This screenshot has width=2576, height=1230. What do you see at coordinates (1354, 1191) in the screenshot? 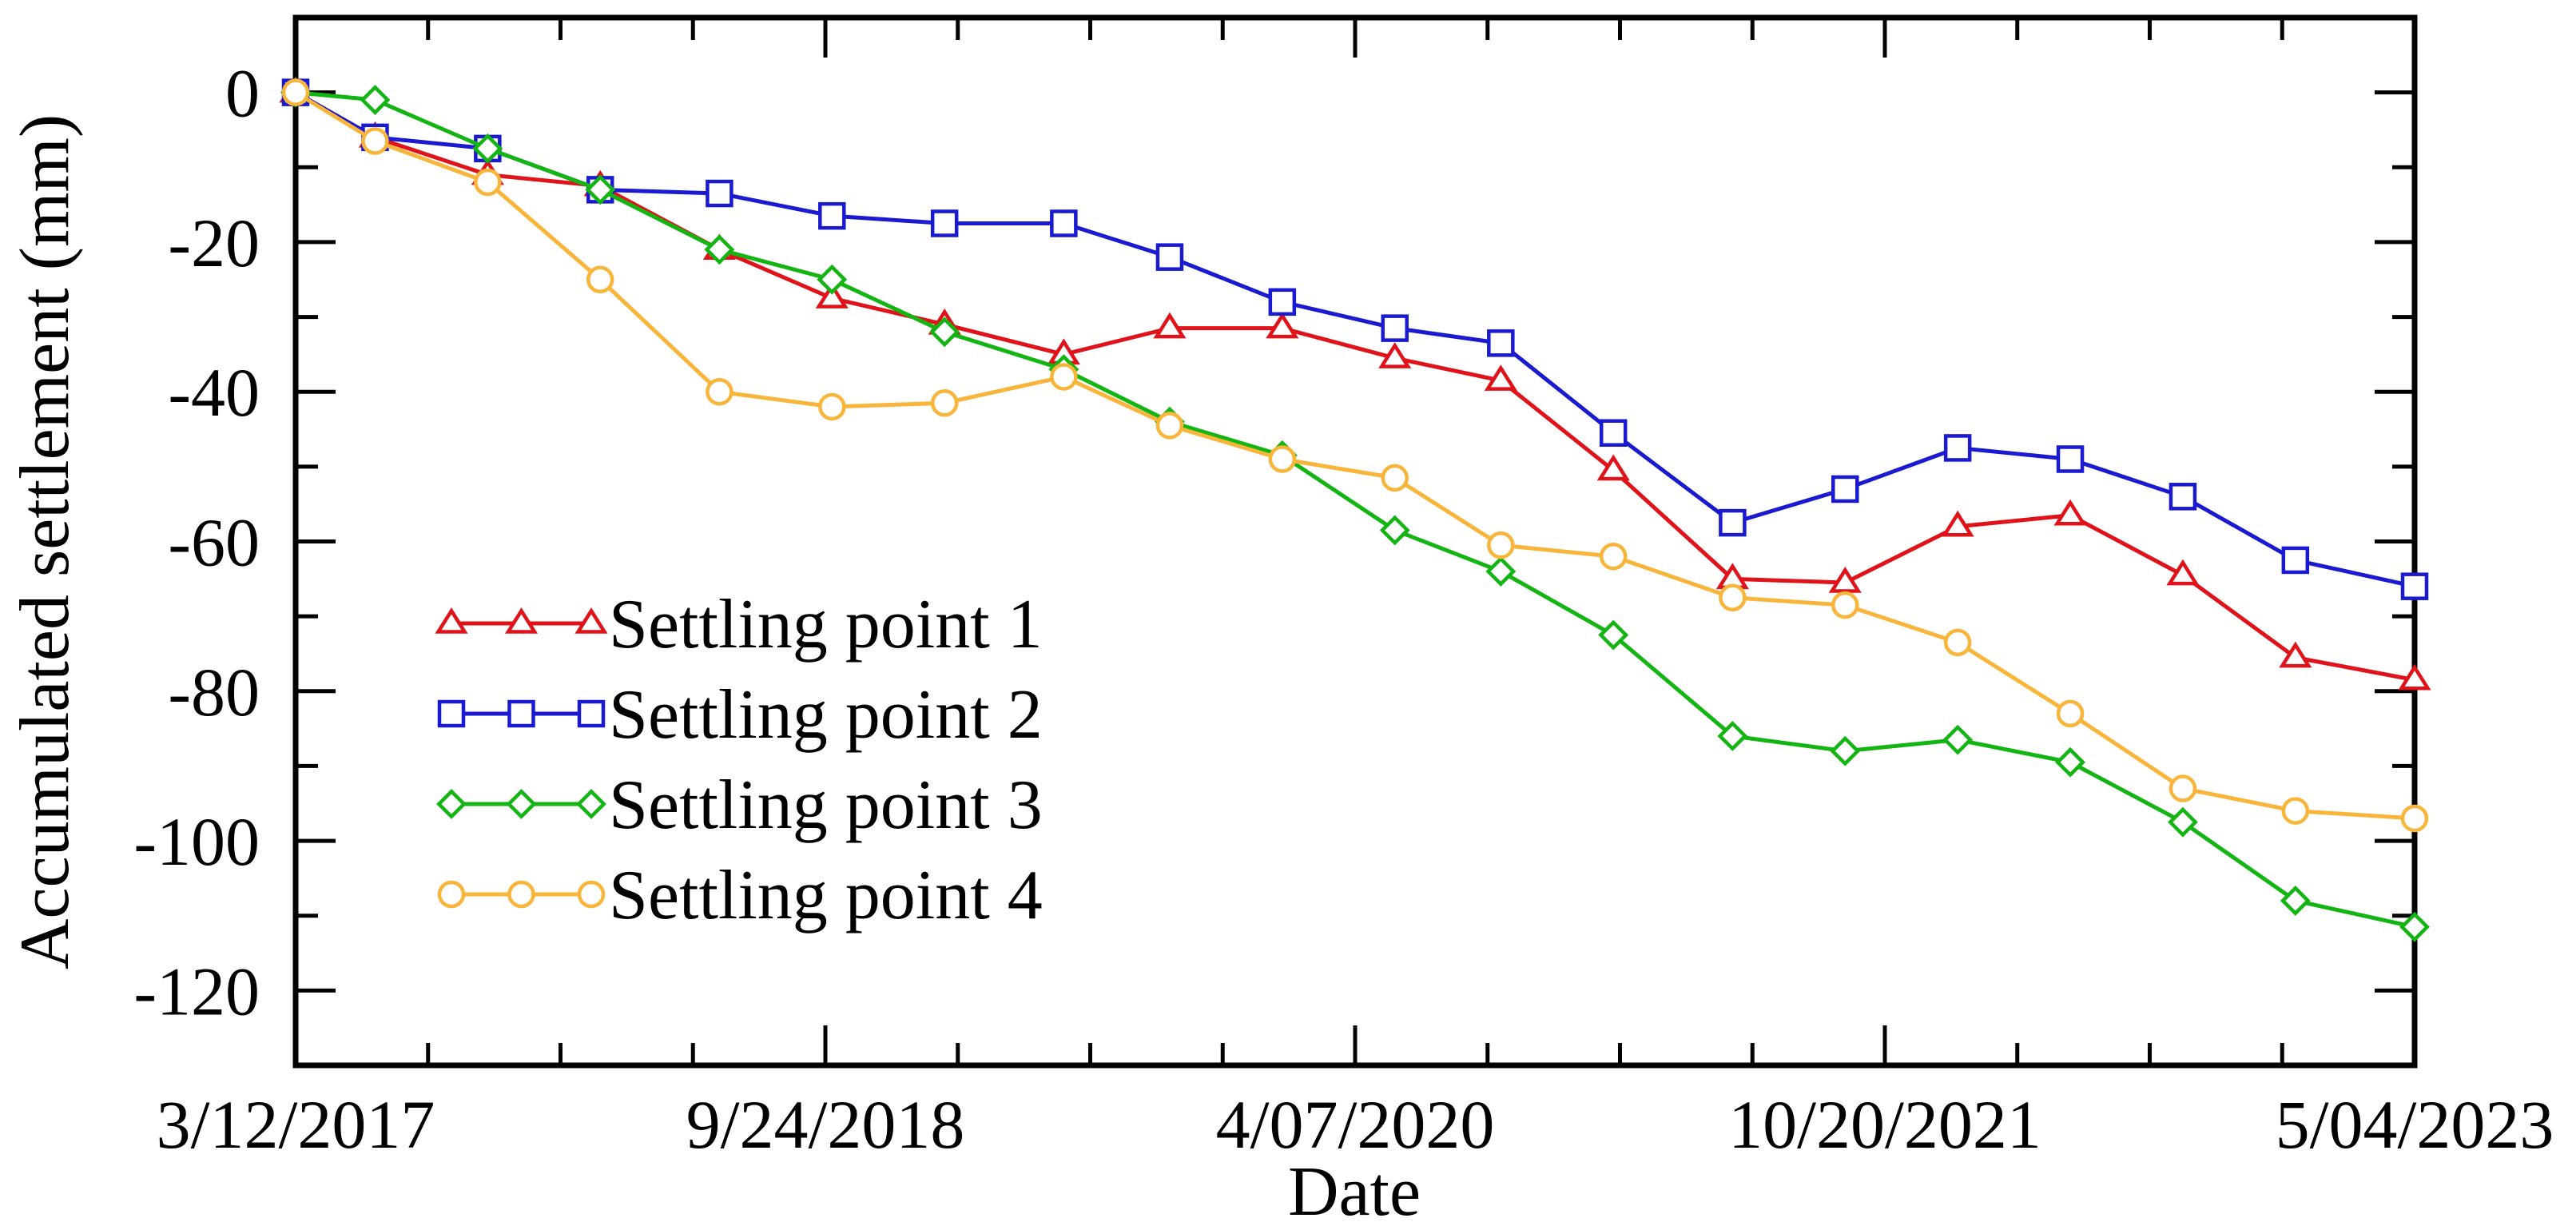
I see `x-axis-label: Date` at bounding box center [1354, 1191].